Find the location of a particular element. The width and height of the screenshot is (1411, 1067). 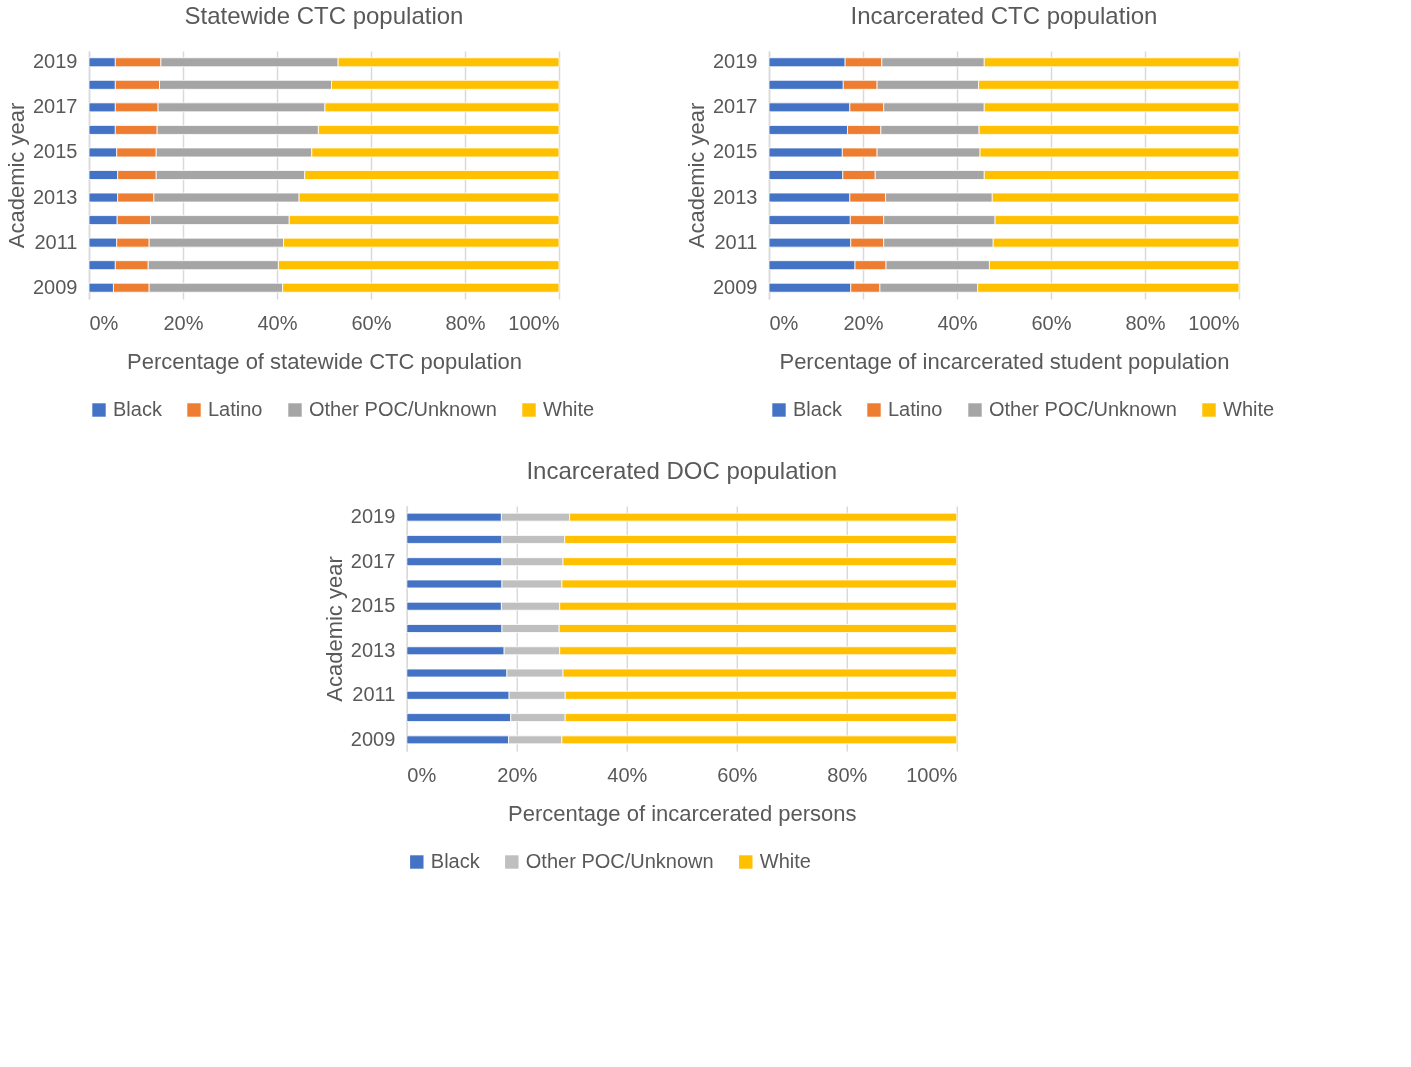

x-axis-title: Percentage of statewide CTC population is located at coordinates (324, 361).